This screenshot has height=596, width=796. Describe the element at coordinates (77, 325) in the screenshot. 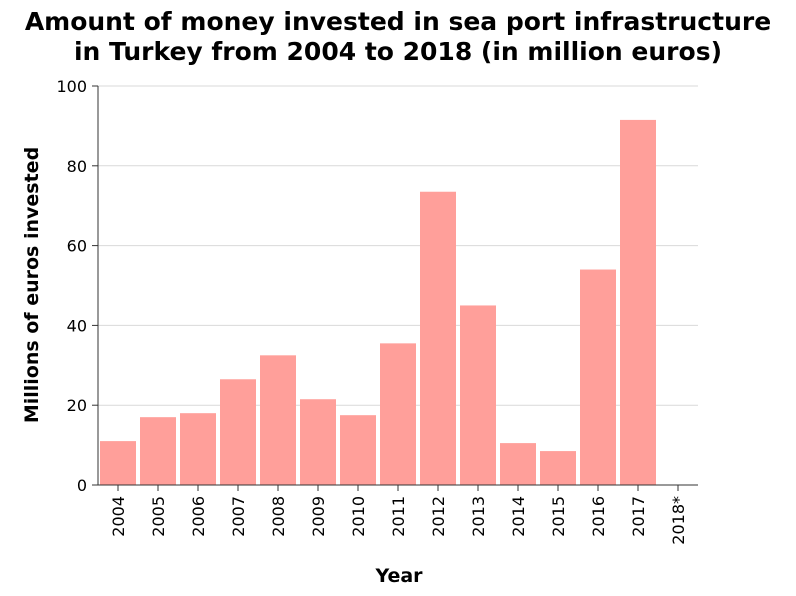

I see `y-tick-label: 40` at that location.